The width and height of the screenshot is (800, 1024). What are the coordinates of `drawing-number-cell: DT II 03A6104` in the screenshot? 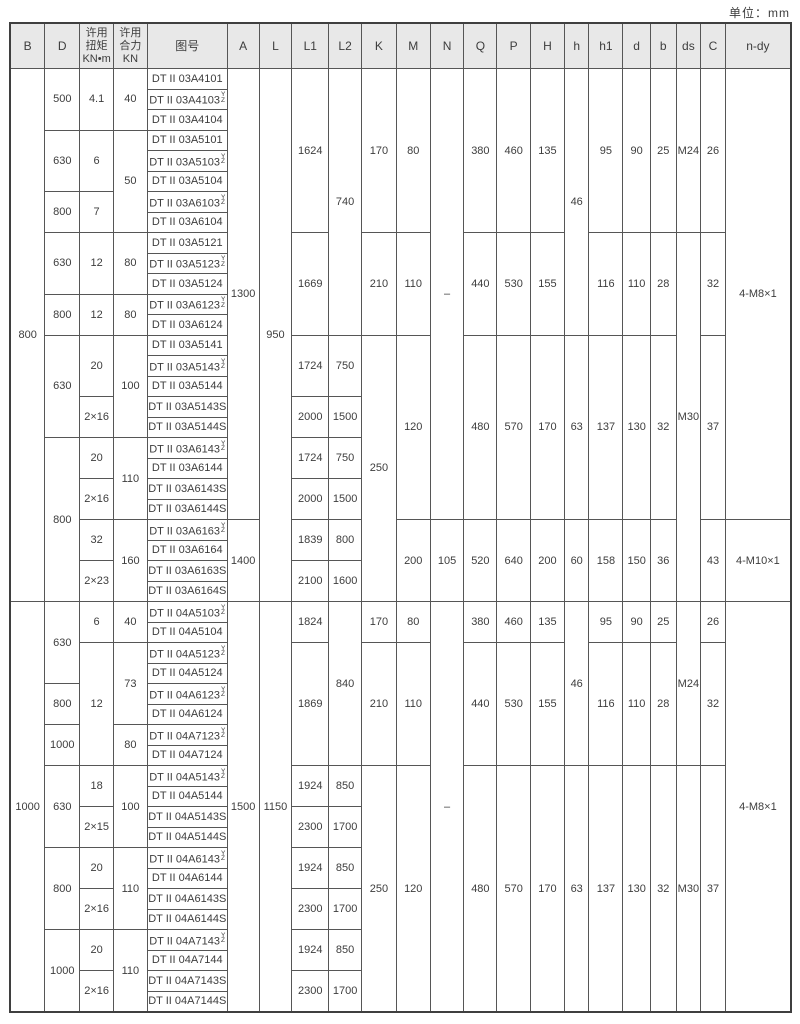 It's located at (187, 222).